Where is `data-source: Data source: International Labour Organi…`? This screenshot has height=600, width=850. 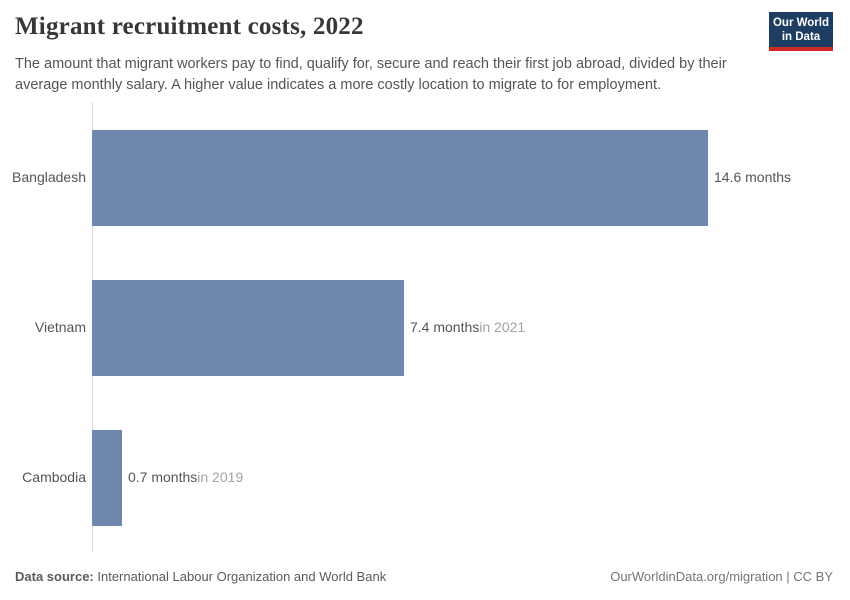
data-source: Data source: International Labour Organi… is located at coordinates (200, 576).